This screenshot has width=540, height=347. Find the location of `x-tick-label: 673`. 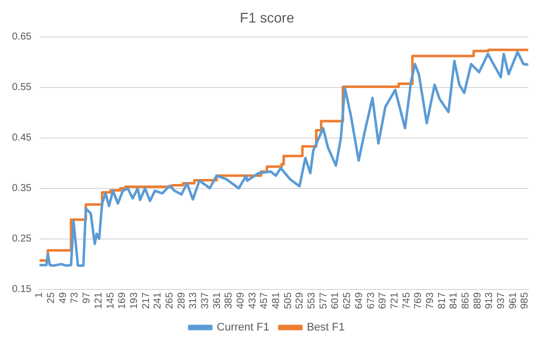

x-tick-label: 673 is located at coordinates (371, 301).